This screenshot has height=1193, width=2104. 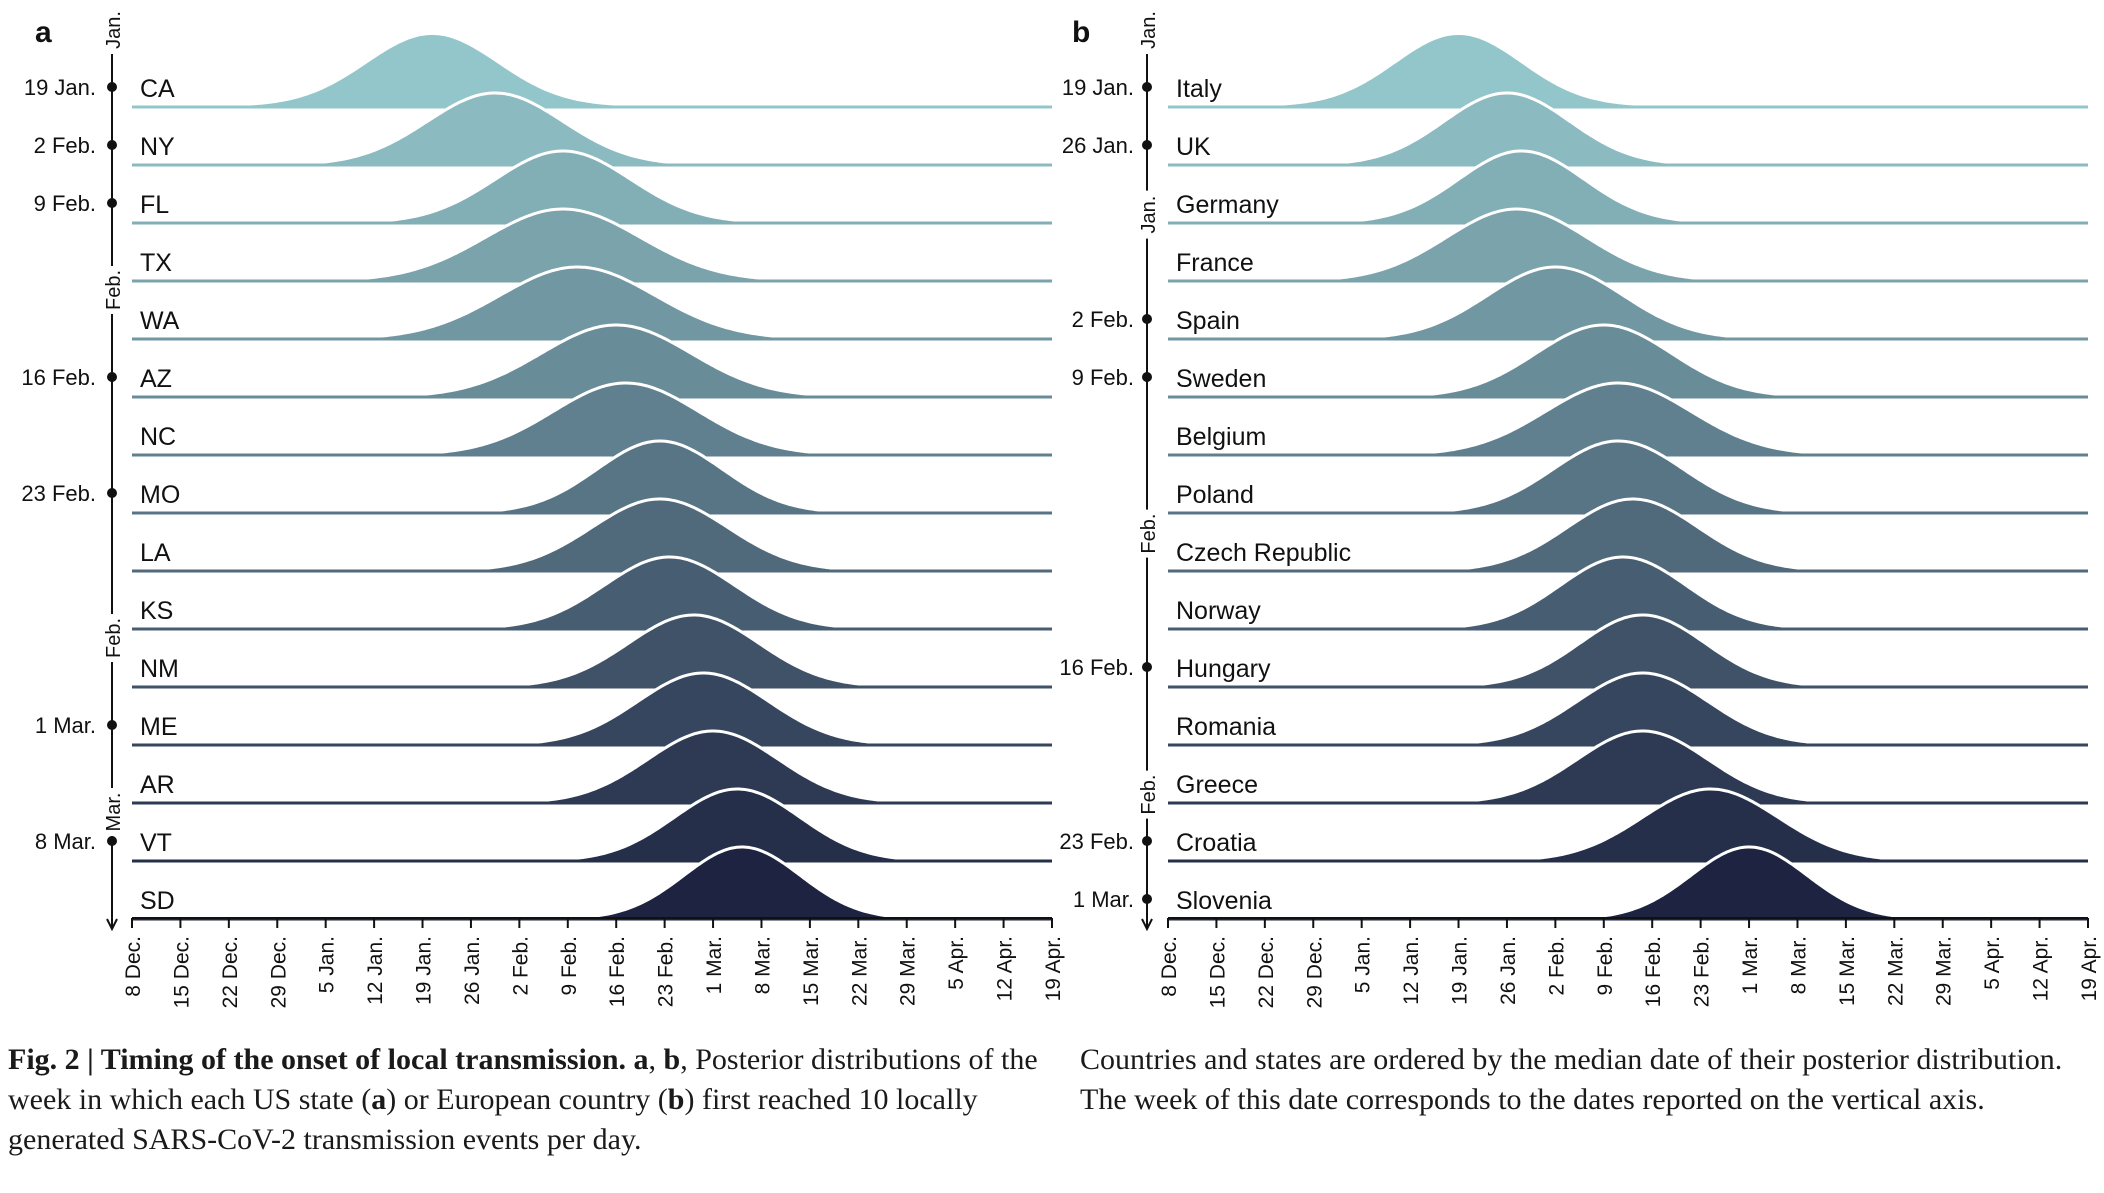 I want to click on caption-text-2: ) or European country (, so click(x=527, y=1099).